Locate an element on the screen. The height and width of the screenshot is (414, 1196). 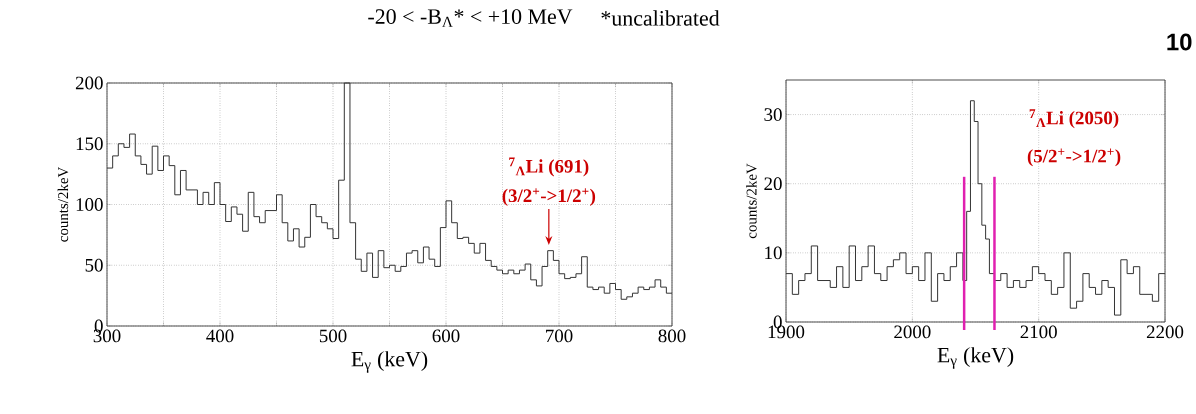
x-tick-label: 500 is located at coordinates (333, 336).